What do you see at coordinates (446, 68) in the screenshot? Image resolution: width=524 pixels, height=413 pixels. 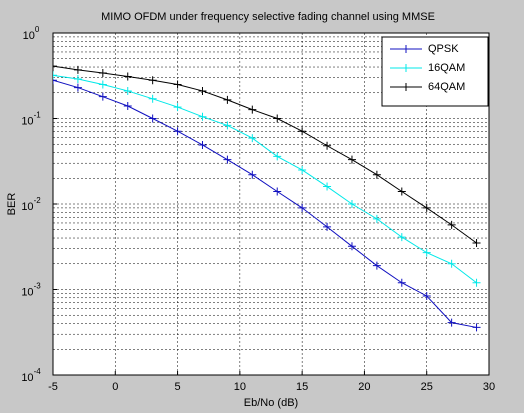 I see `legend-label: 16QAM` at bounding box center [446, 68].